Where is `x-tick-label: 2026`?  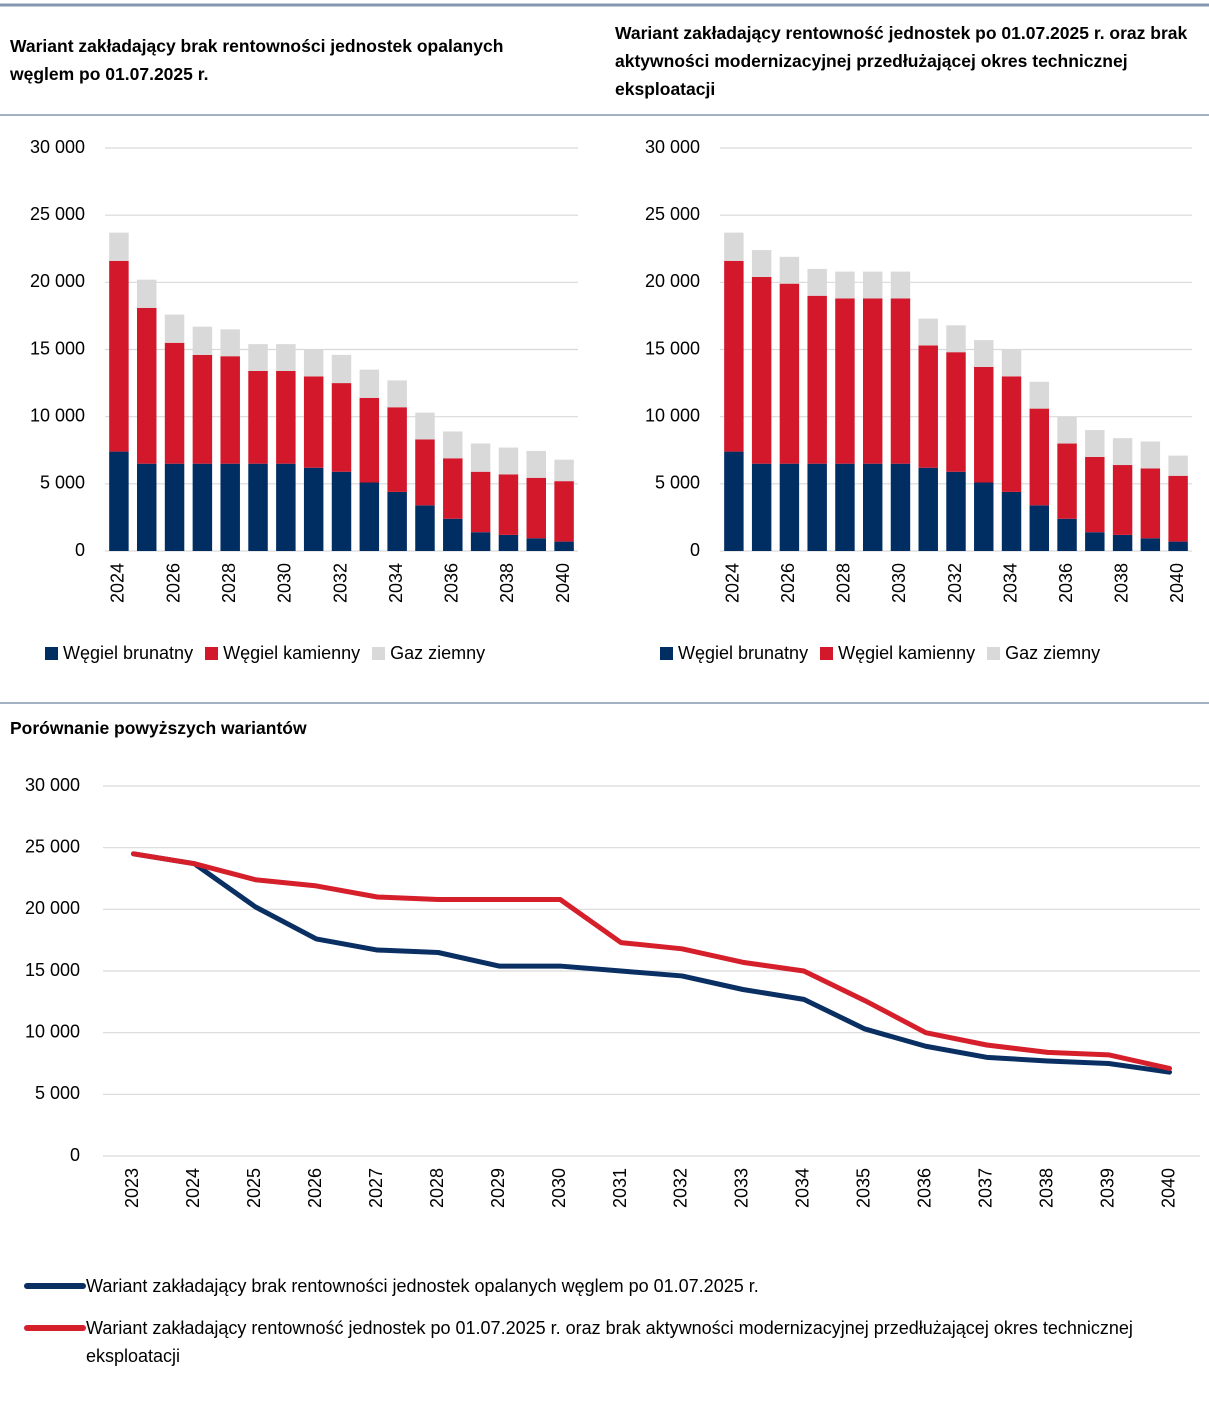
x-tick-label: 2026 is located at coordinates (788, 583).